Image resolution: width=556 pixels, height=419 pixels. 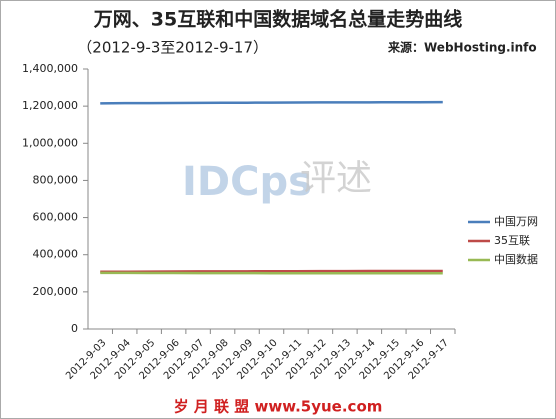 I want to click on y-tick-label: 1,400,000, so click(x=50, y=68).